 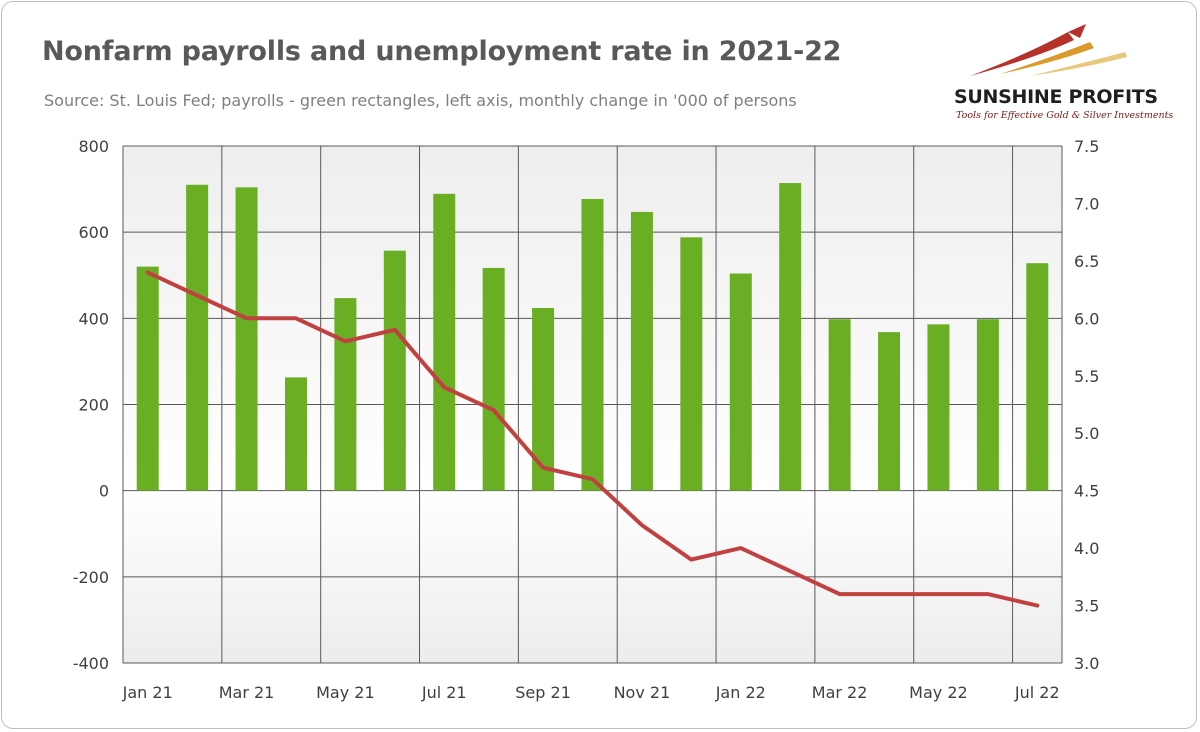 I want to click on x-tick-label: Mar 21, so click(x=247, y=692).